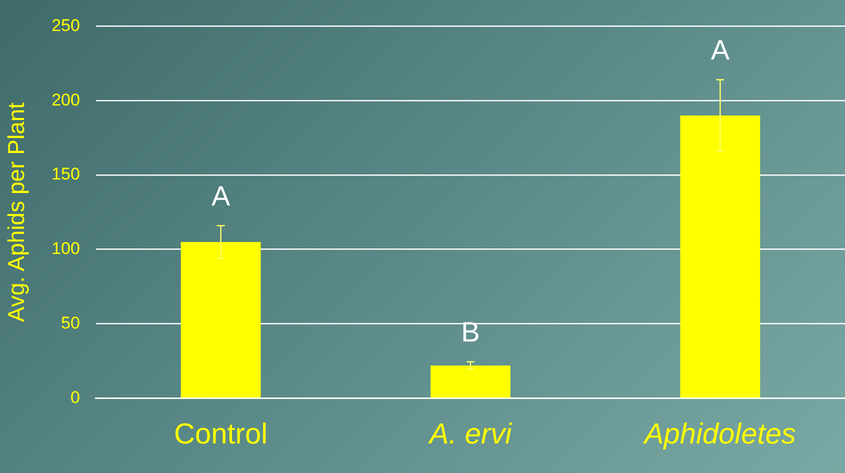  What do you see at coordinates (66, 100) in the screenshot?
I see `y-tick-label: 200` at bounding box center [66, 100].